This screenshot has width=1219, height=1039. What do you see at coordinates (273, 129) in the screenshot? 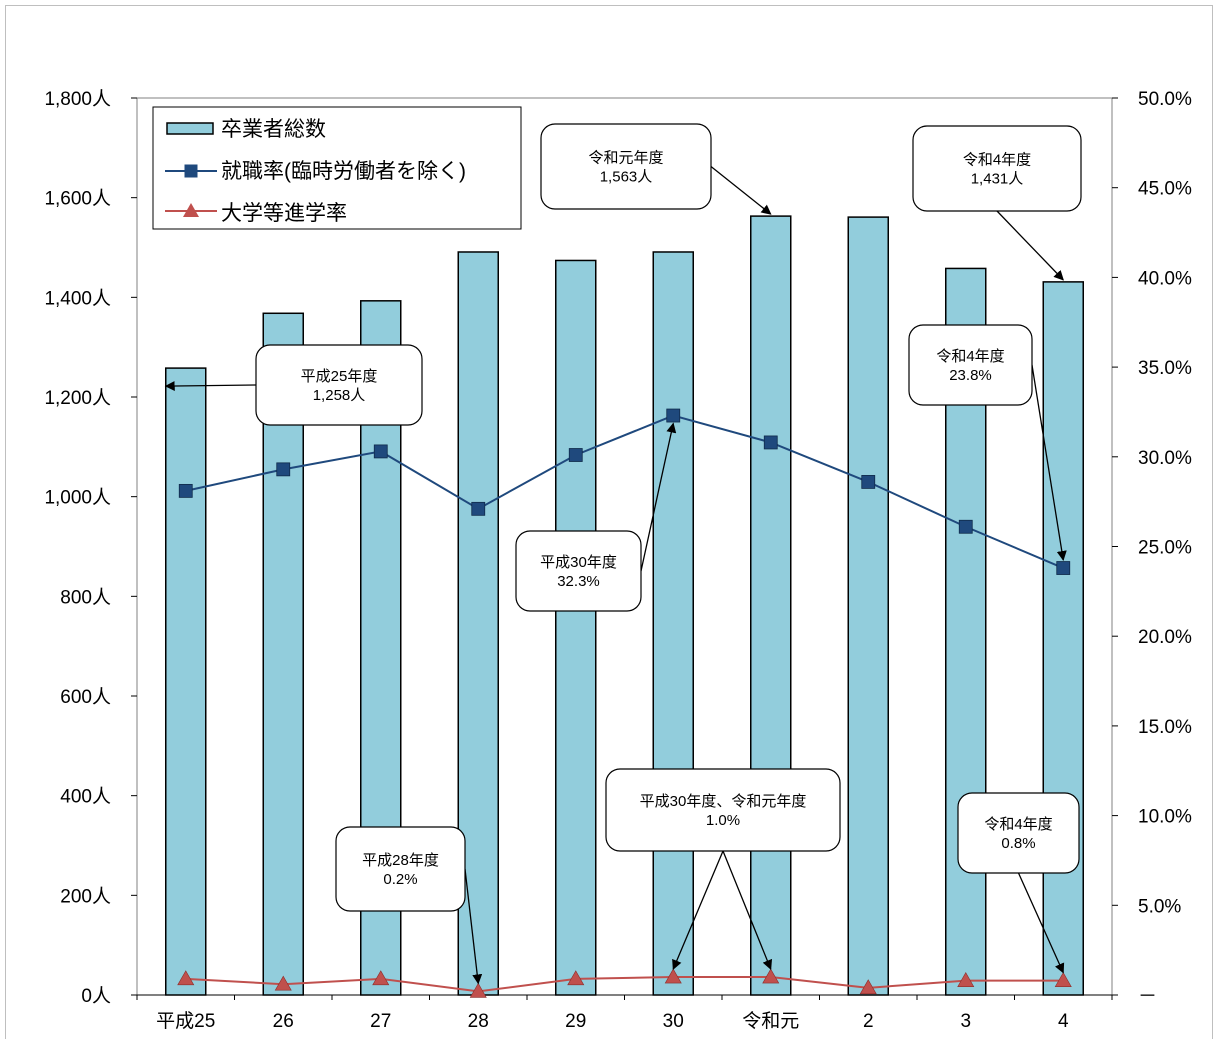
I see `legend-label-graduates: 卒業者総数` at bounding box center [273, 129].